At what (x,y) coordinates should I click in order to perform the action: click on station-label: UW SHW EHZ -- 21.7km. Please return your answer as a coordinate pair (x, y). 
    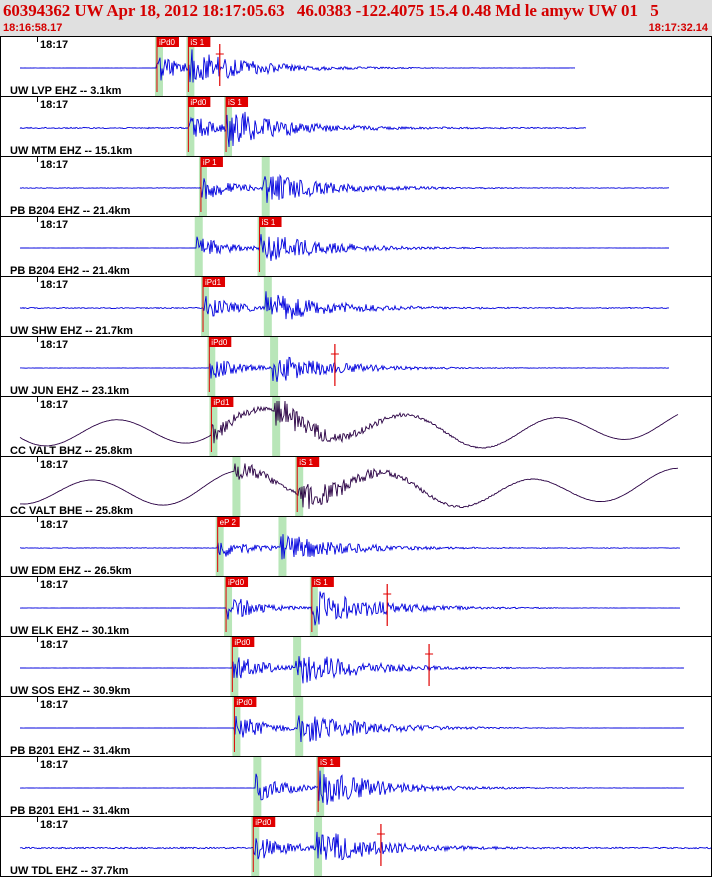
    Looking at the image, I should click on (71, 331).